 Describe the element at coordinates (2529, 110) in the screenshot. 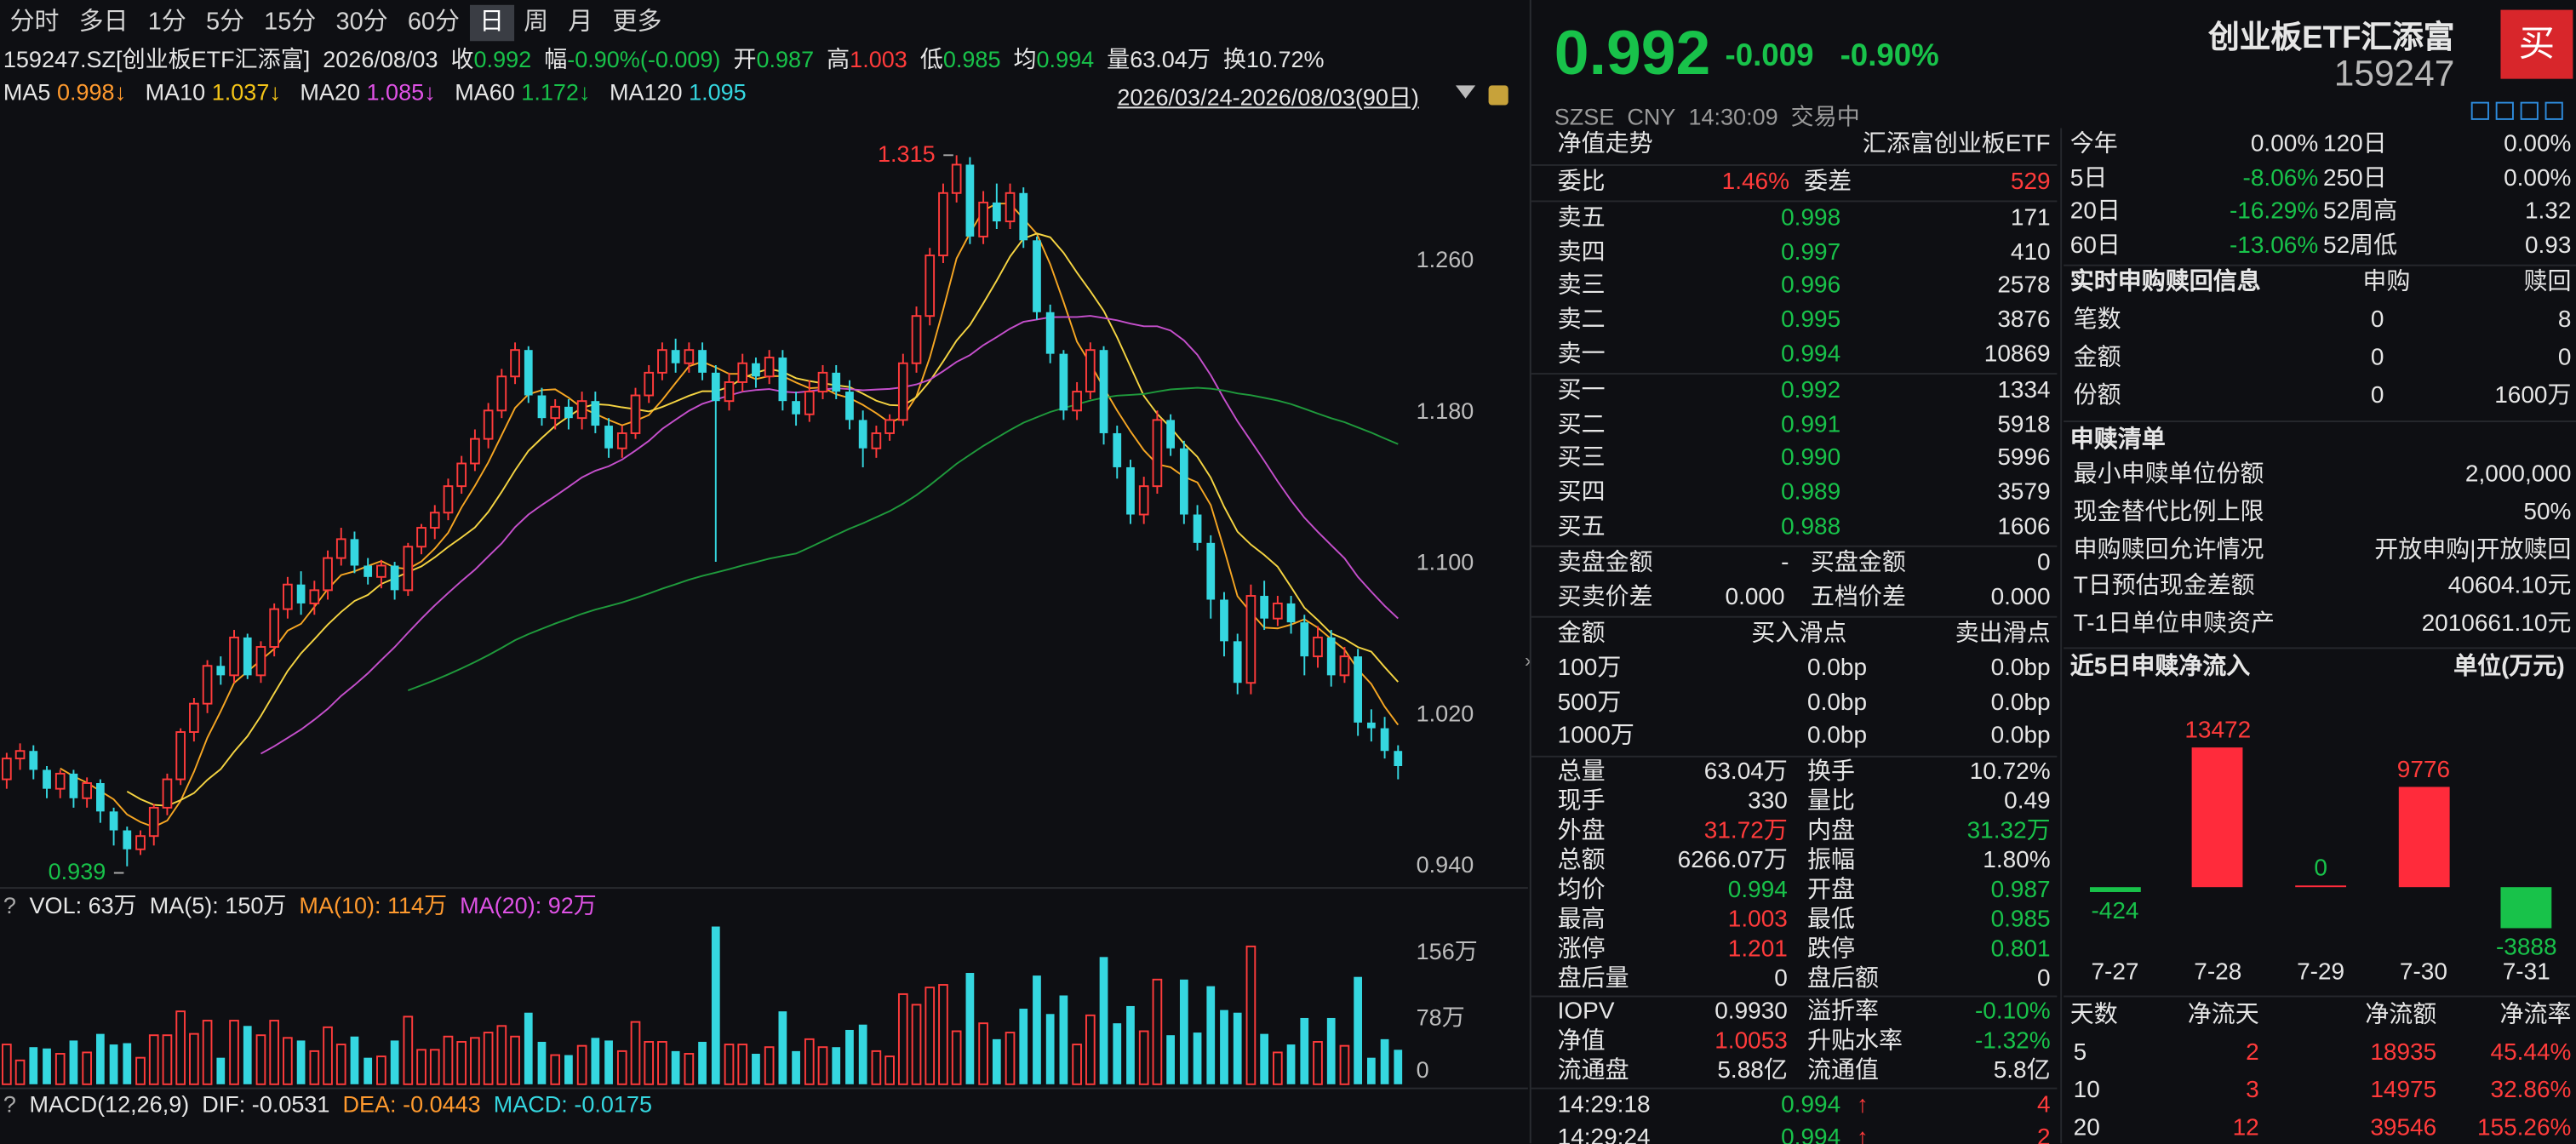

I see `expand-icon` at that location.